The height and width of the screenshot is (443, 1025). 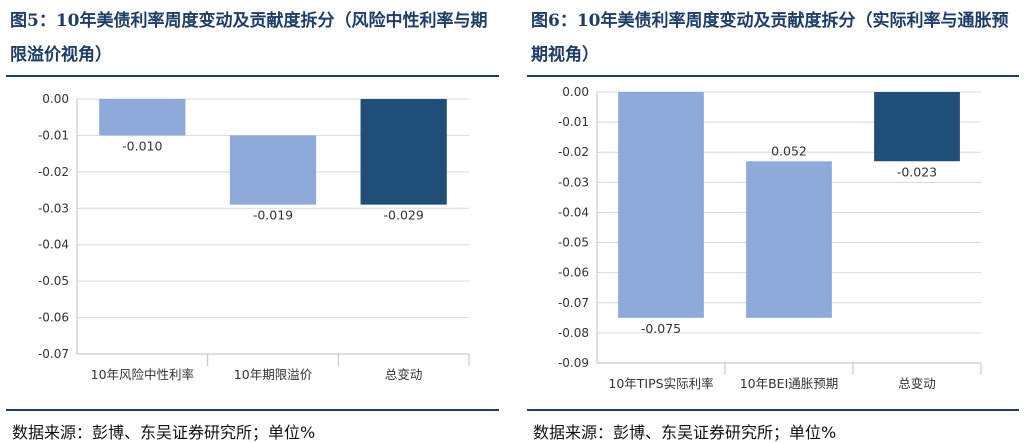 I want to click on data-label: -0.023, so click(x=917, y=171).